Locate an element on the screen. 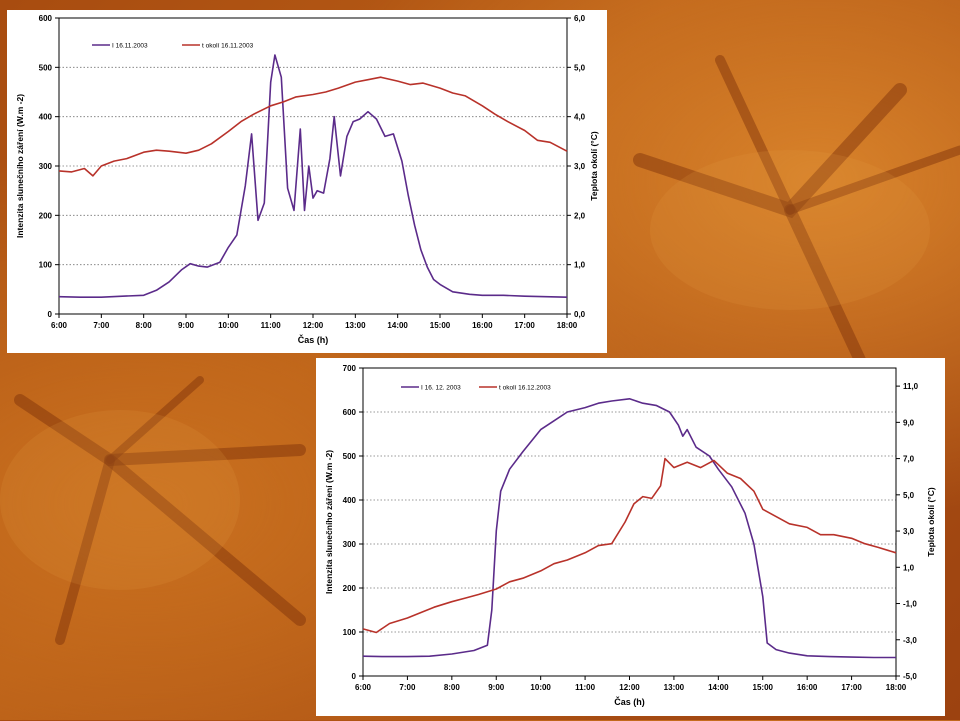 Image resolution: width=960 pixels, height=721 pixels. y2-tick-label: -1,0 is located at coordinates (910, 604).